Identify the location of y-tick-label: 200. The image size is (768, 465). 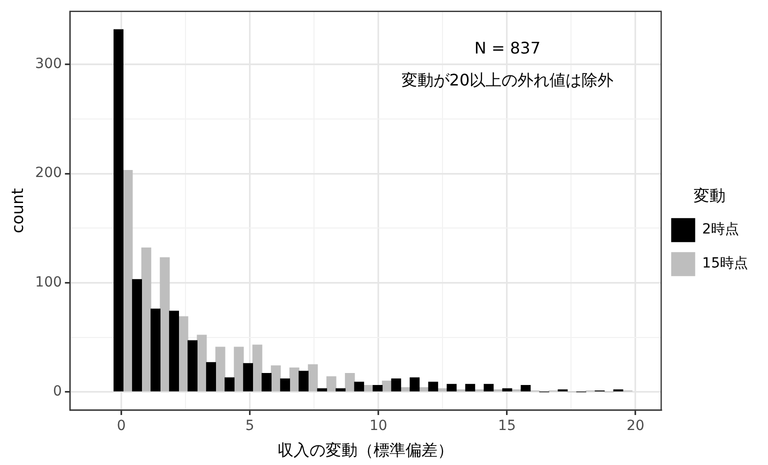
(48, 173).